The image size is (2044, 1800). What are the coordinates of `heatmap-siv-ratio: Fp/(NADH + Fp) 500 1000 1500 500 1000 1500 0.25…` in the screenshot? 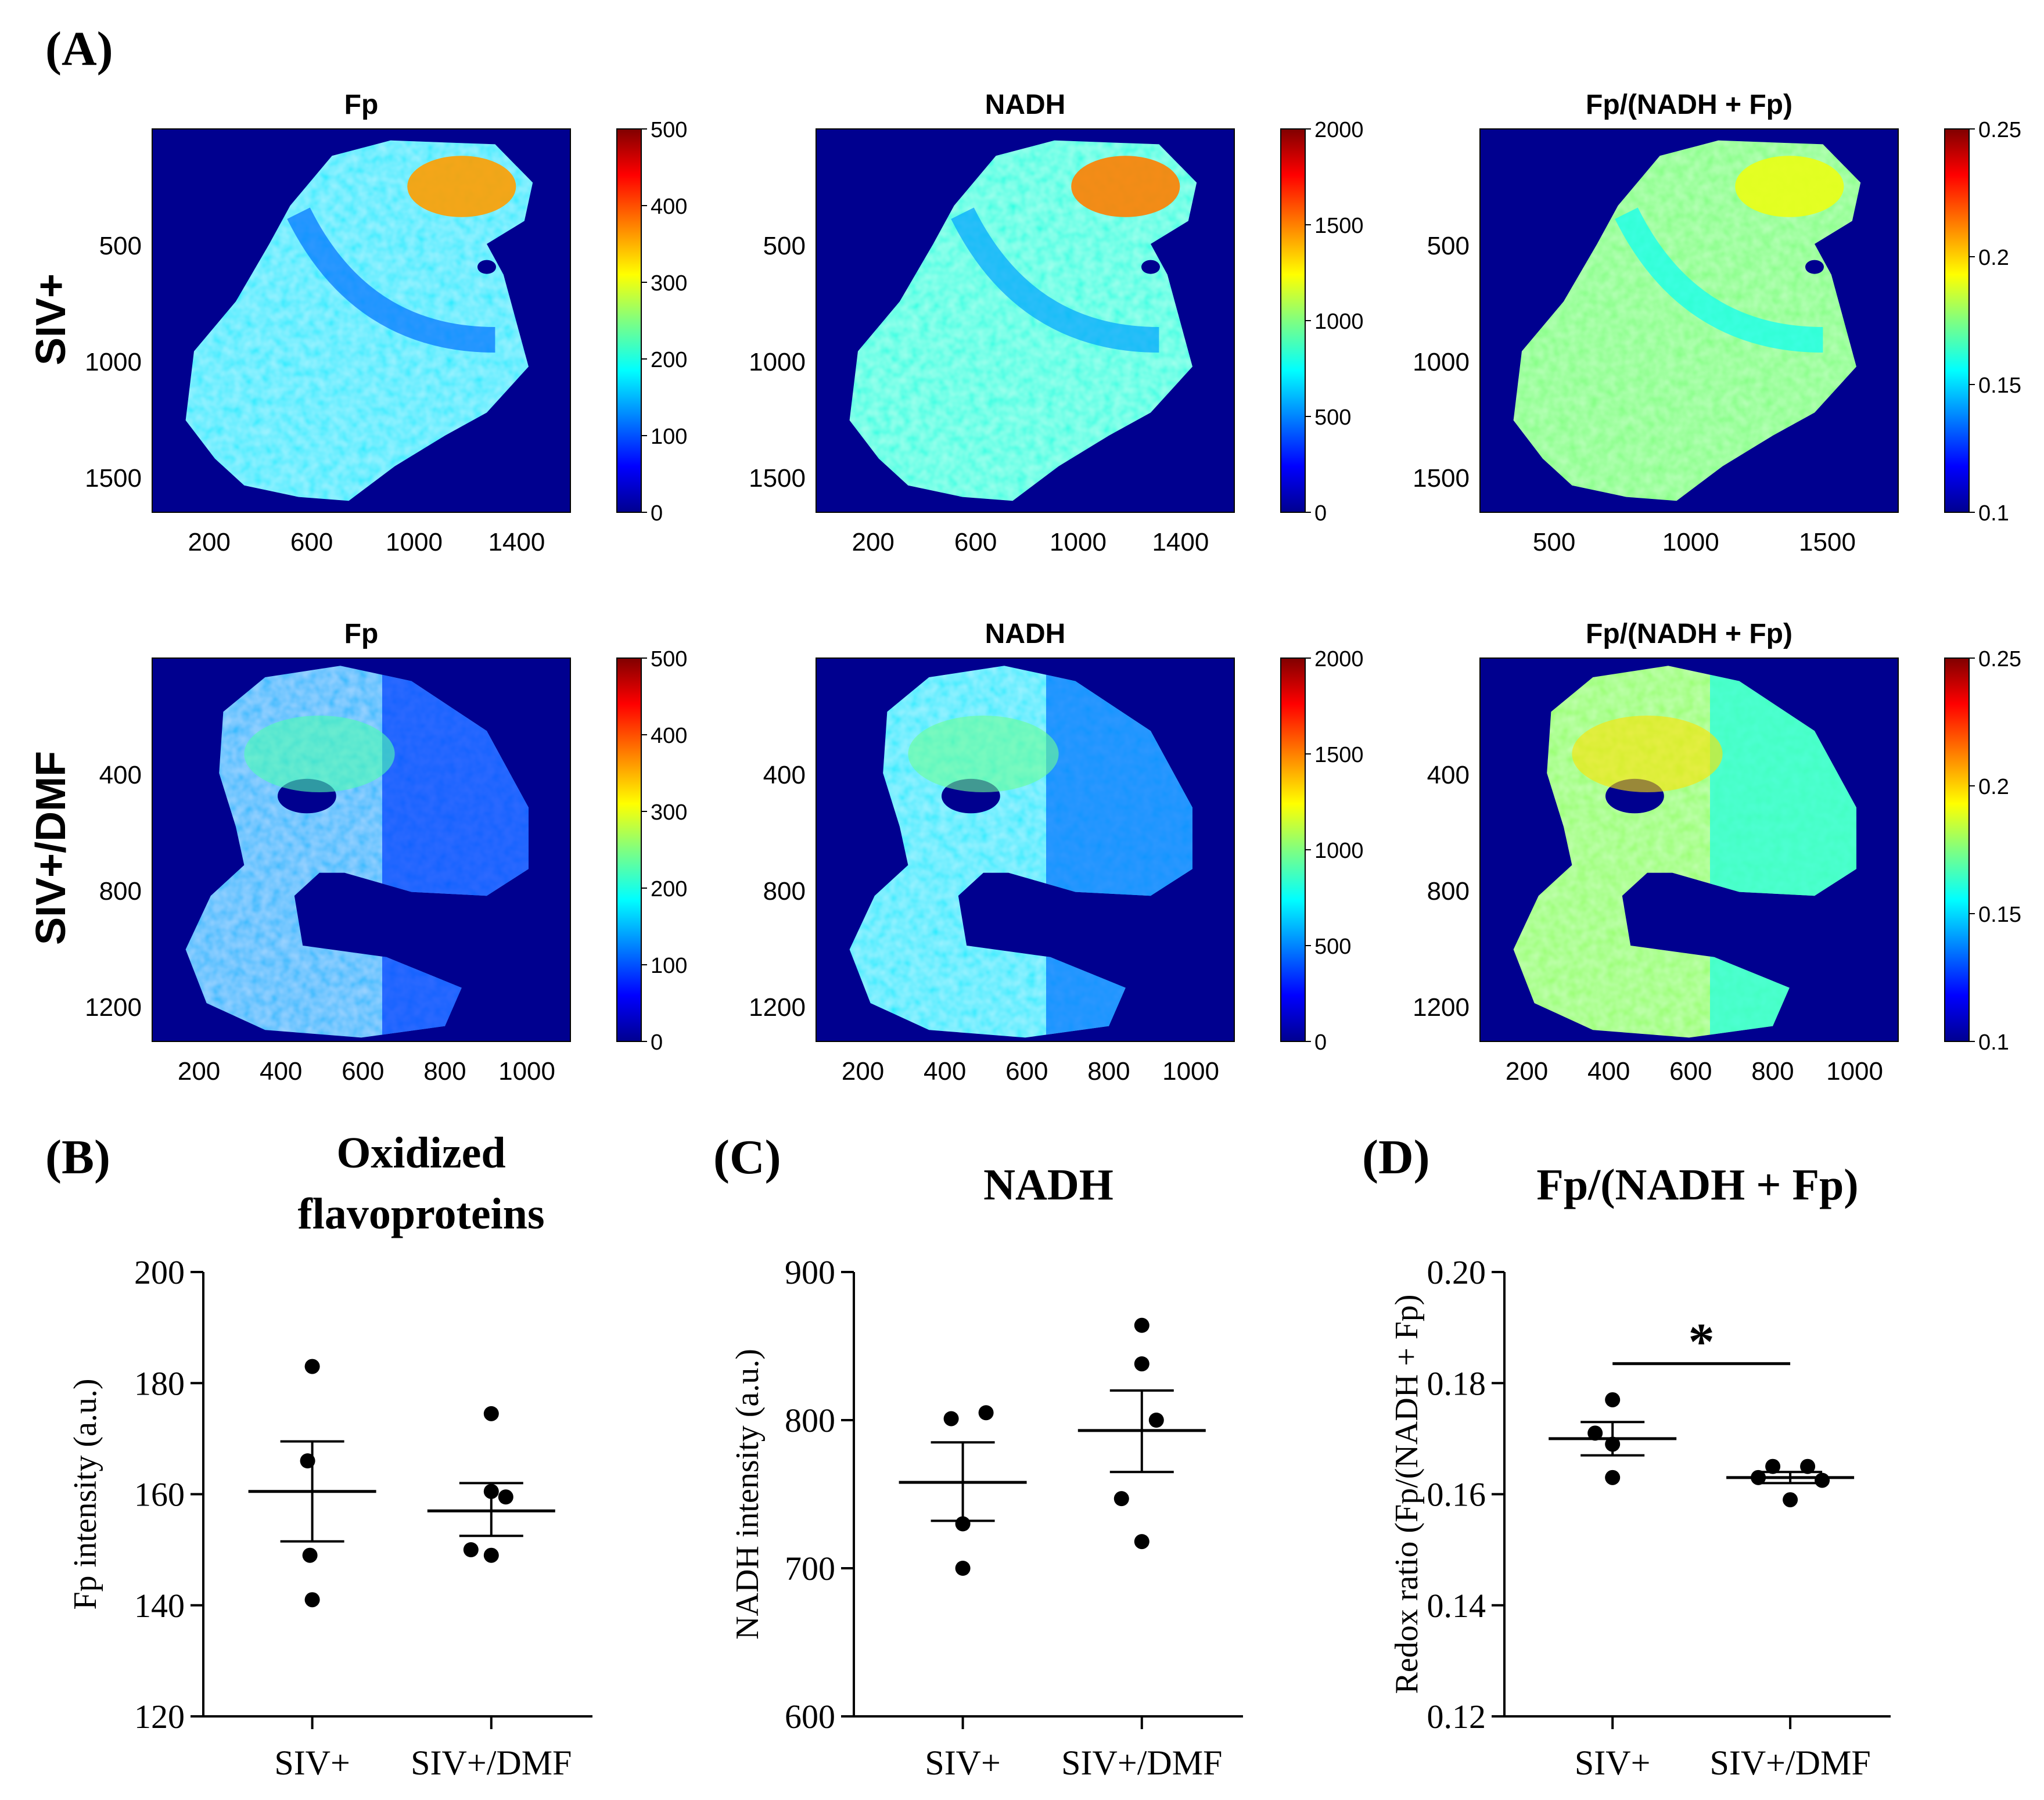 It's located at (1717, 322).